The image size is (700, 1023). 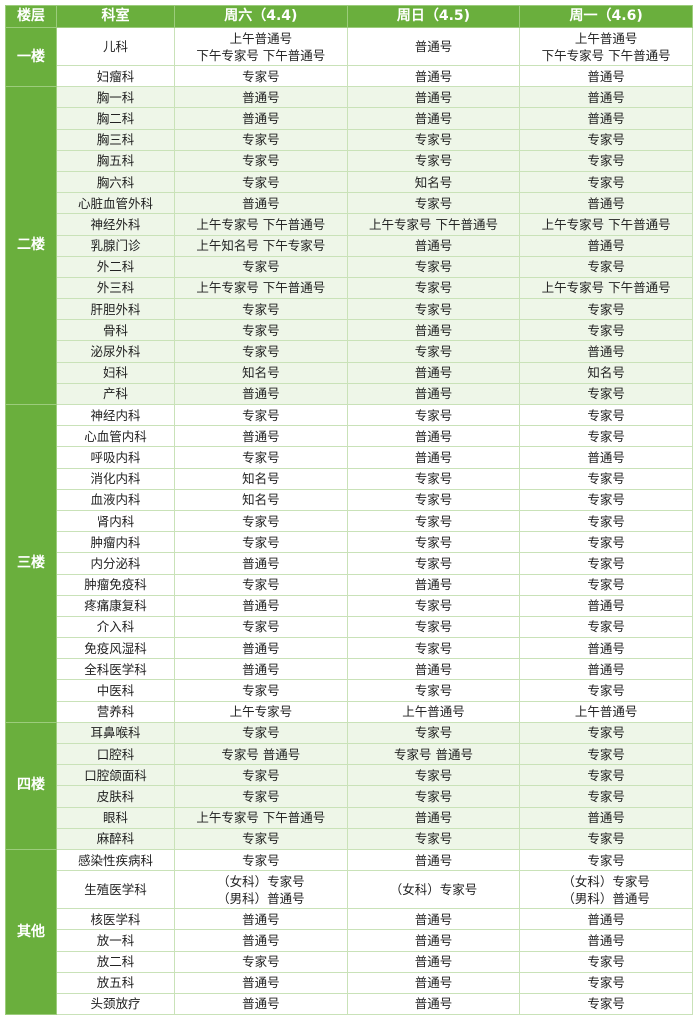 I want to click on header-sunday: 周日（4.5), so click(x=433, y=16).